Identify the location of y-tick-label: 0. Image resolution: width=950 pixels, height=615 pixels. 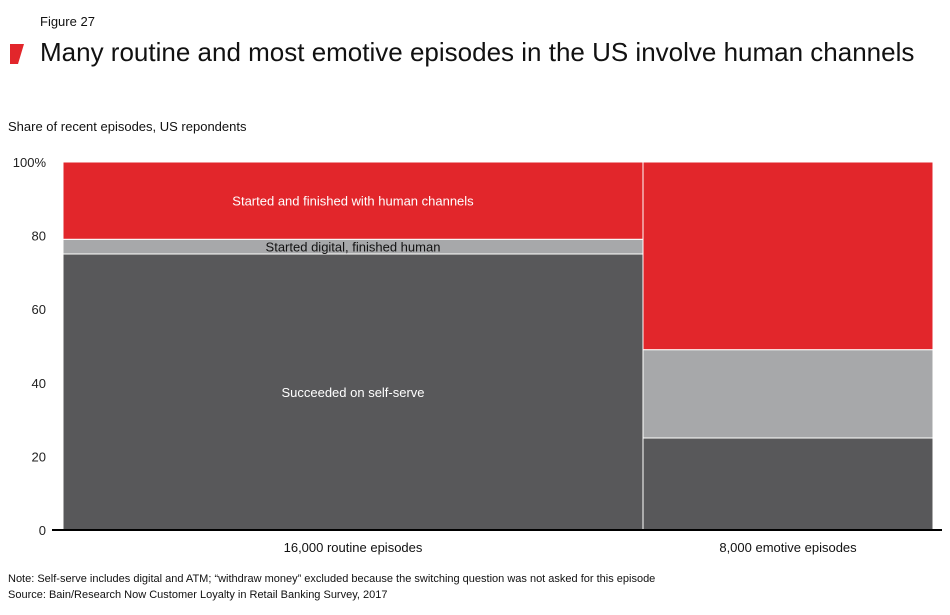
(42, 530).